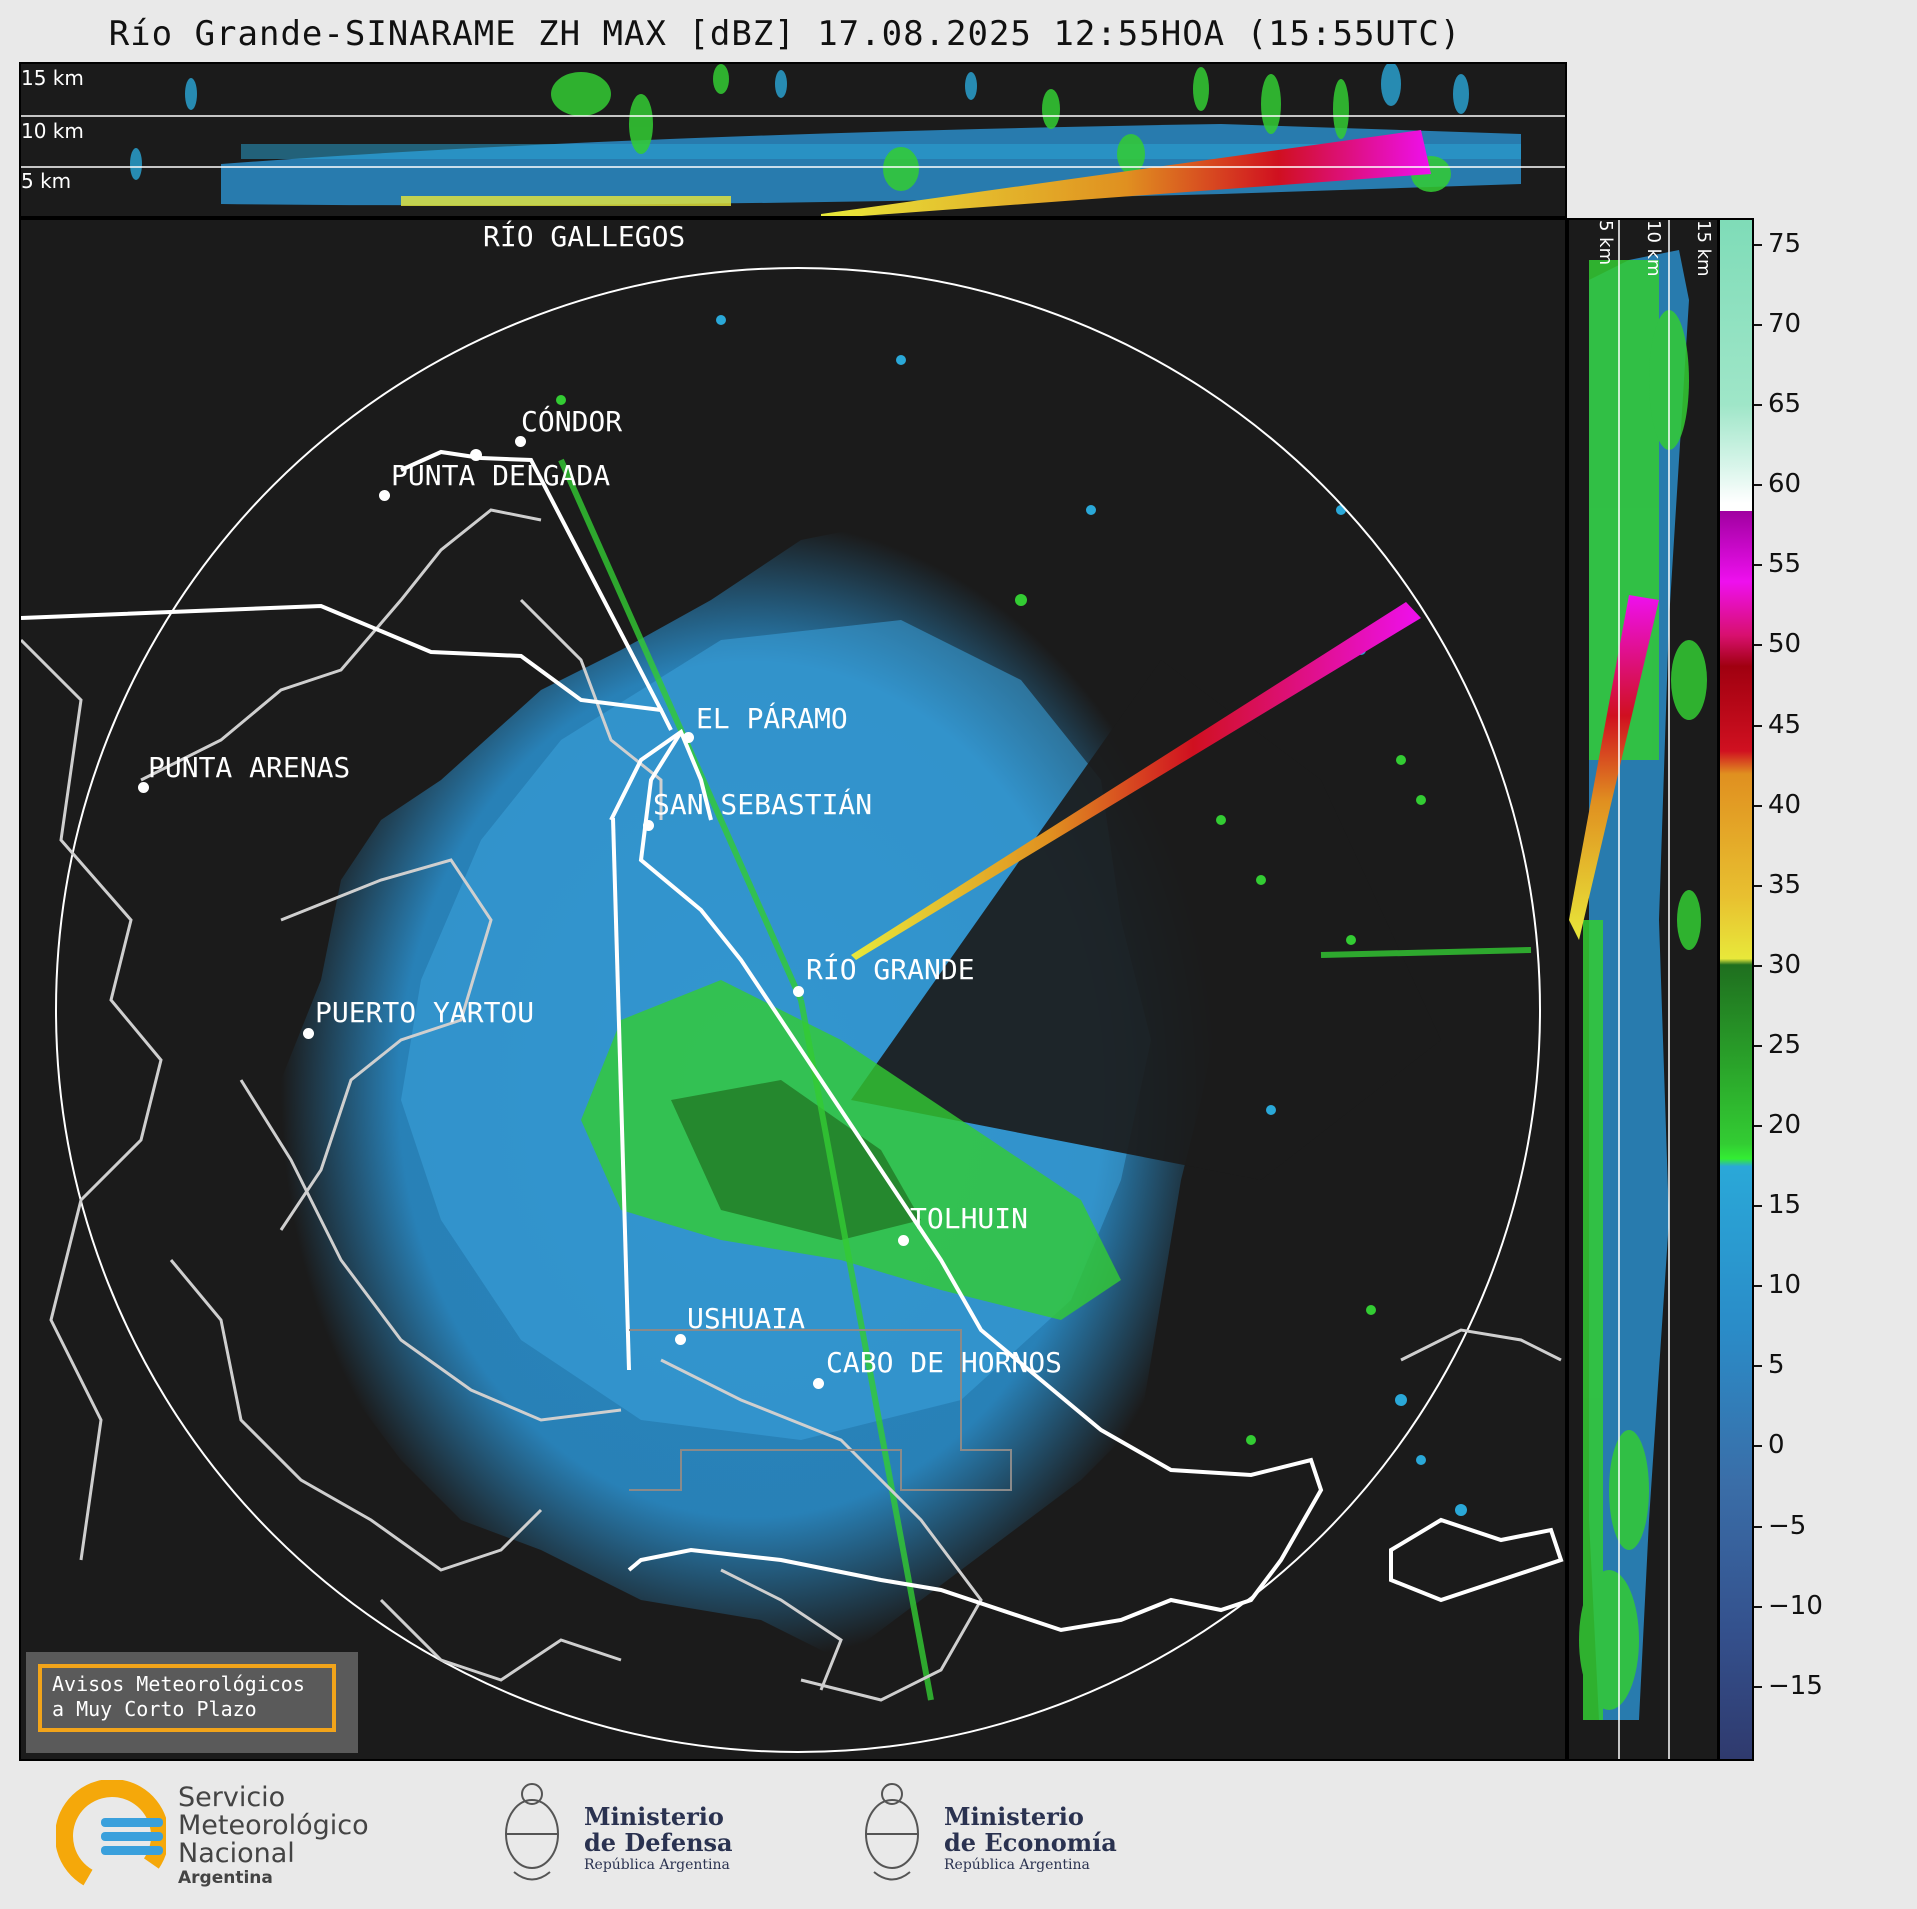 Image resolution: width=1917 pixels, height=1909 pixels. I want to click on city-dot-san-sebastian, so click(648, 825).